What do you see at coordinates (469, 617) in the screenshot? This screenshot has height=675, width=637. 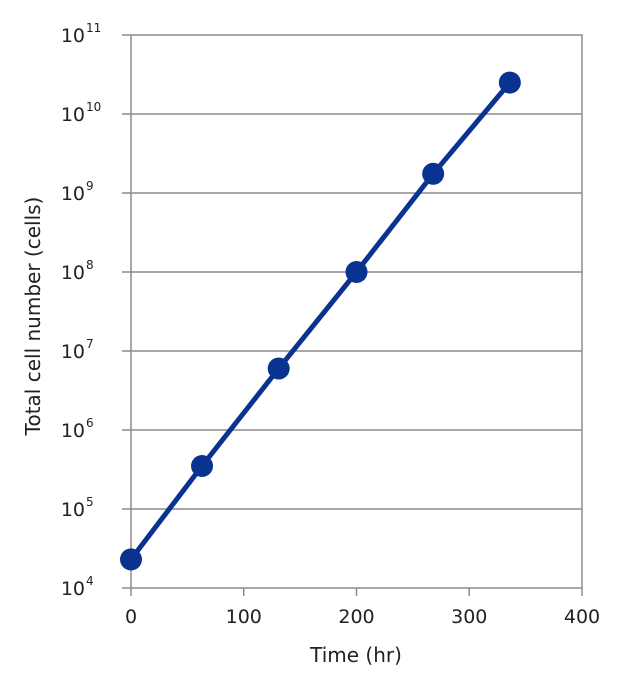 I see `x-tick-label: 300` at bounding box center [469, 617].